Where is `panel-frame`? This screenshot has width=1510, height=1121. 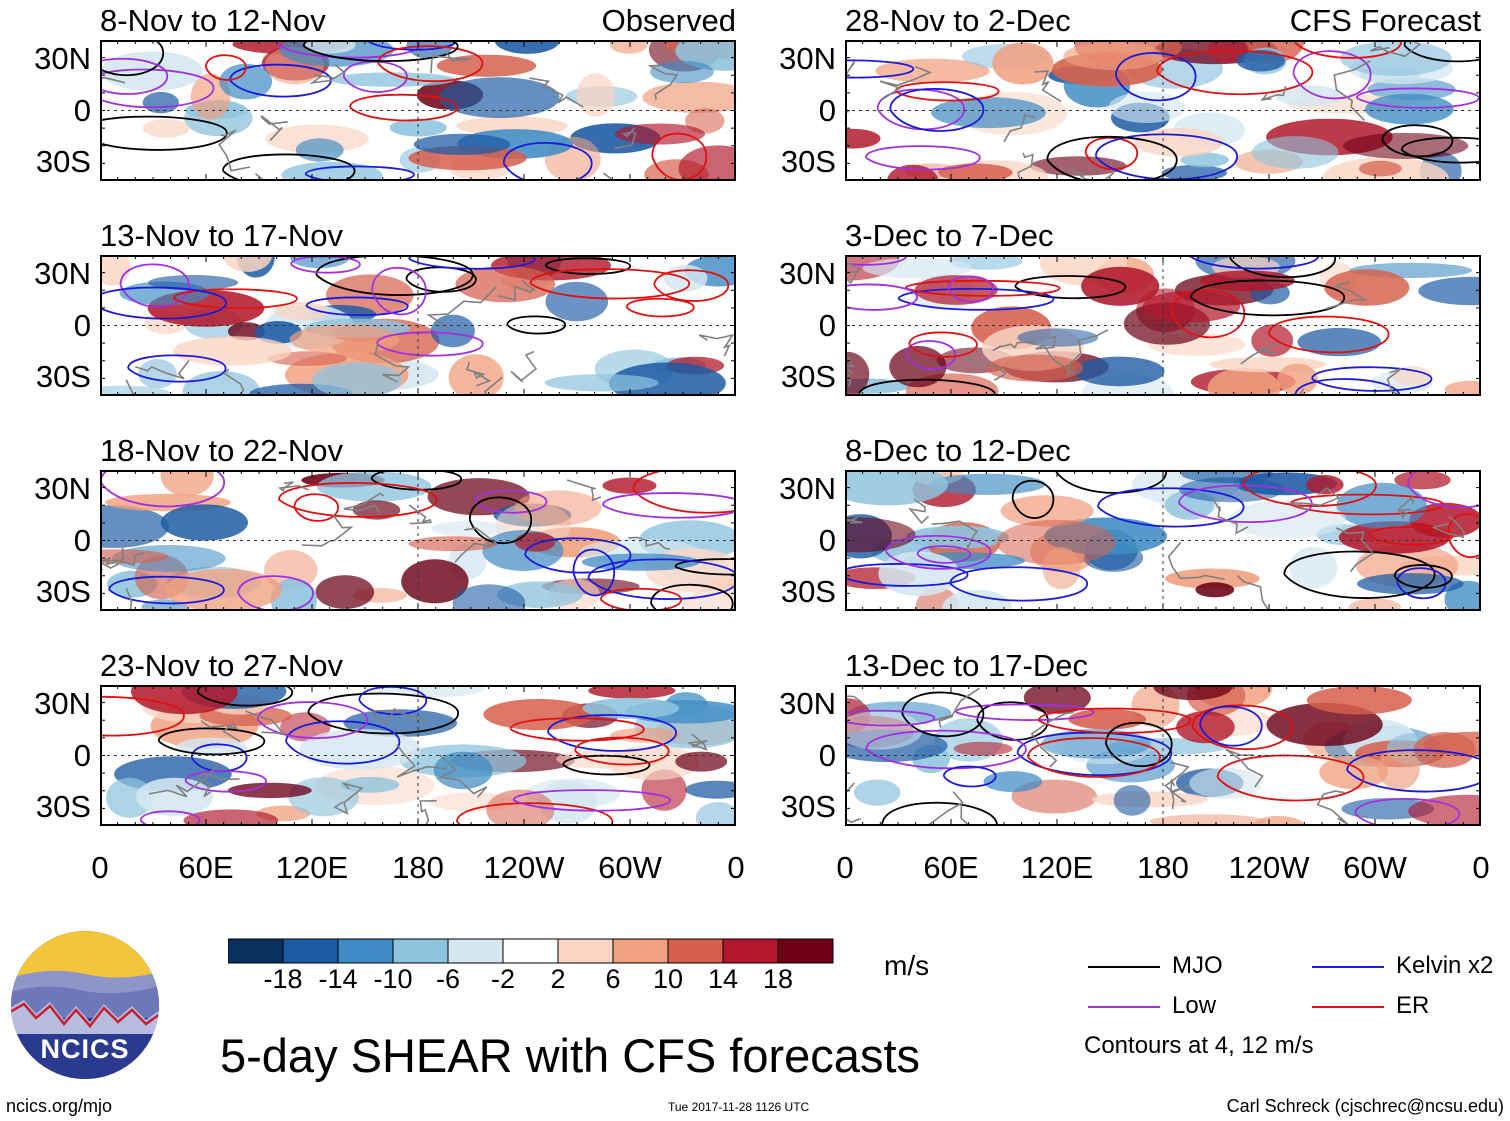 panel-frame is located at coordinates (1163, 110).